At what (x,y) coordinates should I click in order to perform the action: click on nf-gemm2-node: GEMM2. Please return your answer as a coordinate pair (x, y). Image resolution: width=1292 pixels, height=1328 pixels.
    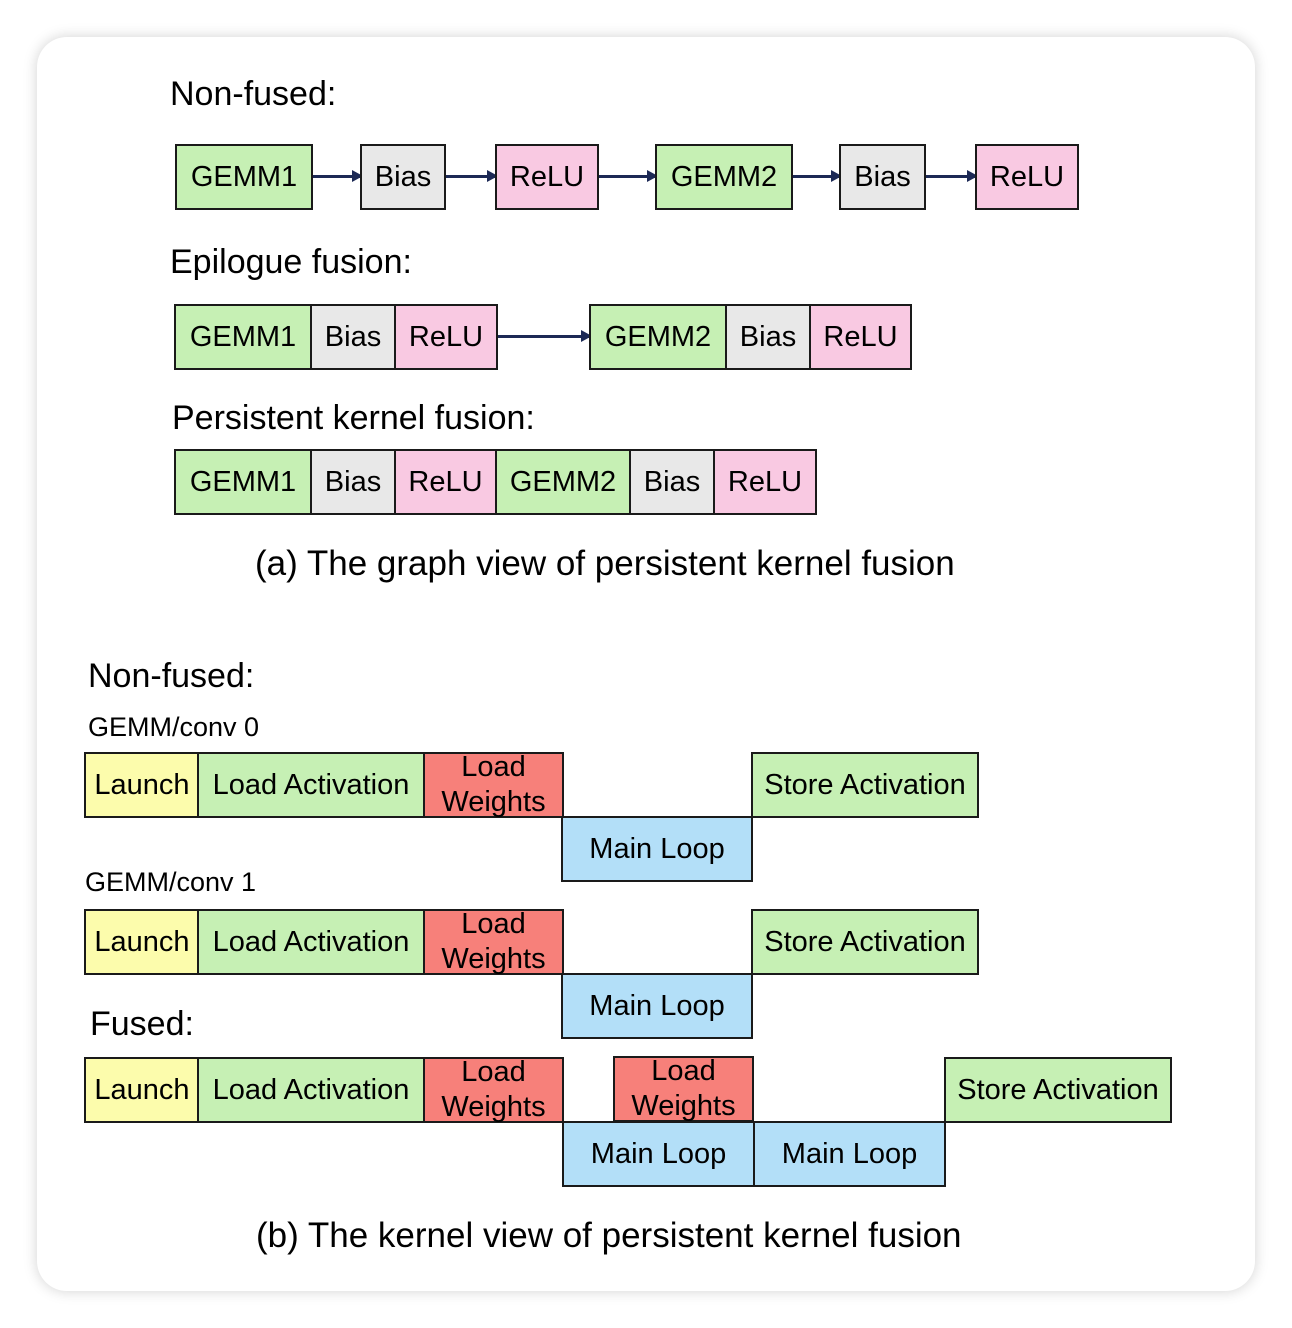
    Looking at the image, I should click on (724, 177).